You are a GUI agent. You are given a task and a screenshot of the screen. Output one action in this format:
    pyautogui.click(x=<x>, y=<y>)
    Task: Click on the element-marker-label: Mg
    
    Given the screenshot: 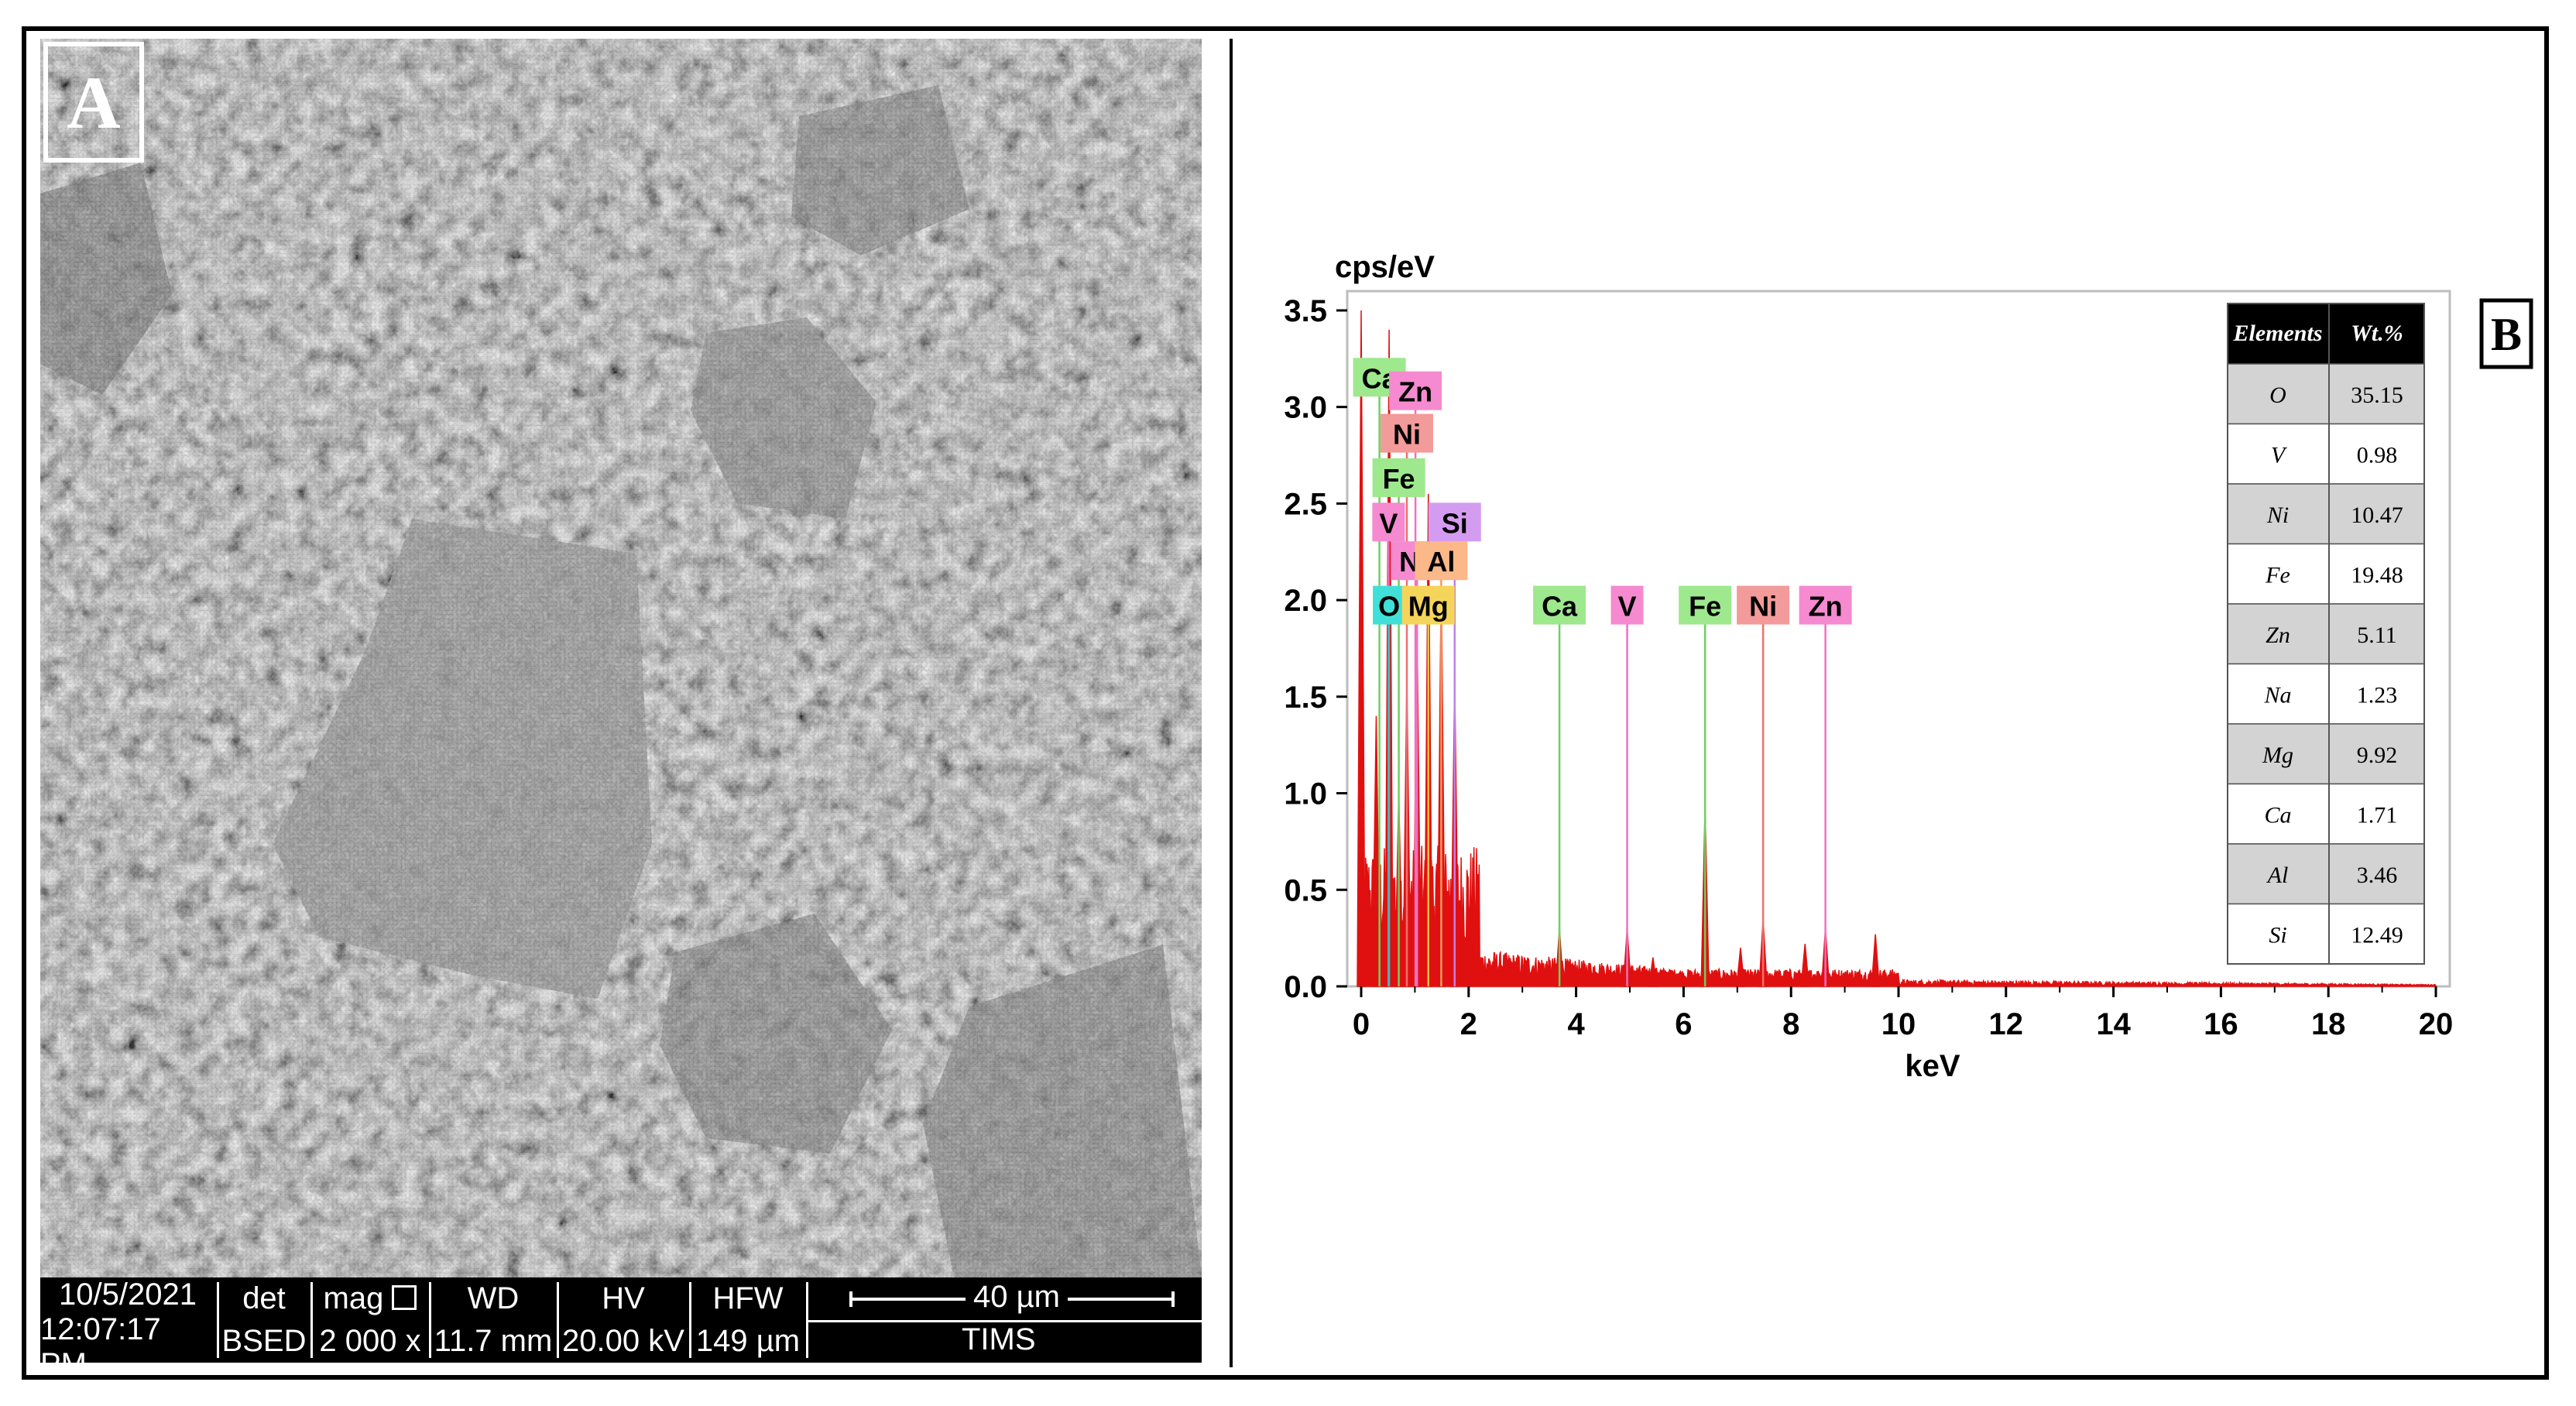 What is the action you would take?
    pyautogui.click(x=1428, y=606)
    